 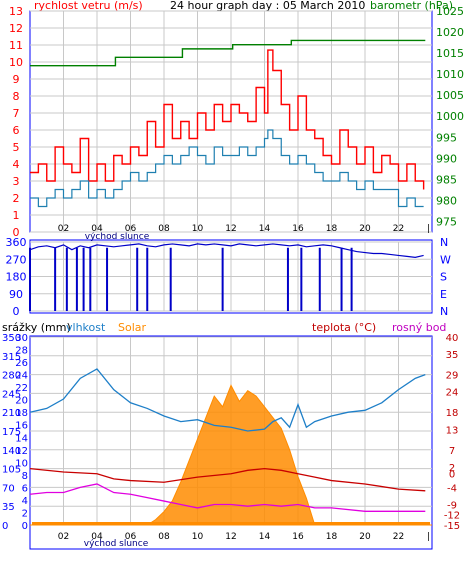 What do you see at coordinates (298, 229) in the screenshot?
I see `x-tick-label-top: 16` at bounding box center [298, 229].